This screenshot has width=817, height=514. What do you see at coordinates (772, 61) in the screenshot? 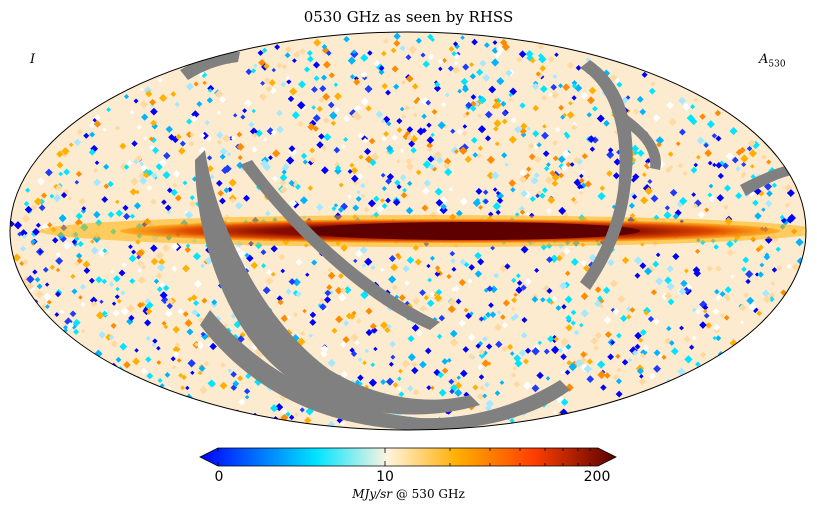
I see `component-label: A530` at bounding box center [772, 61].